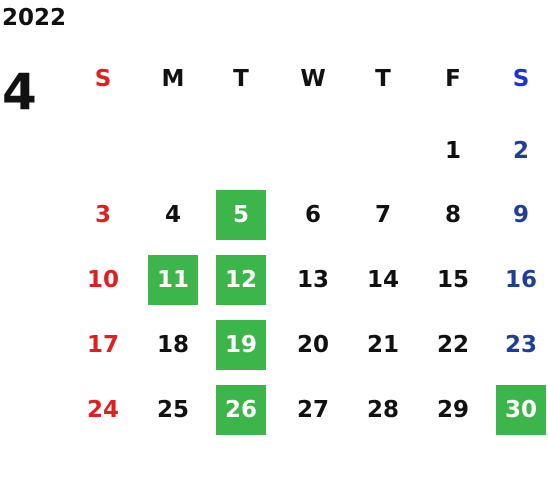 Image resolution: width=548 pixels, height=503 pixels. I want to click on weekday-header: M, so click(173, 79).